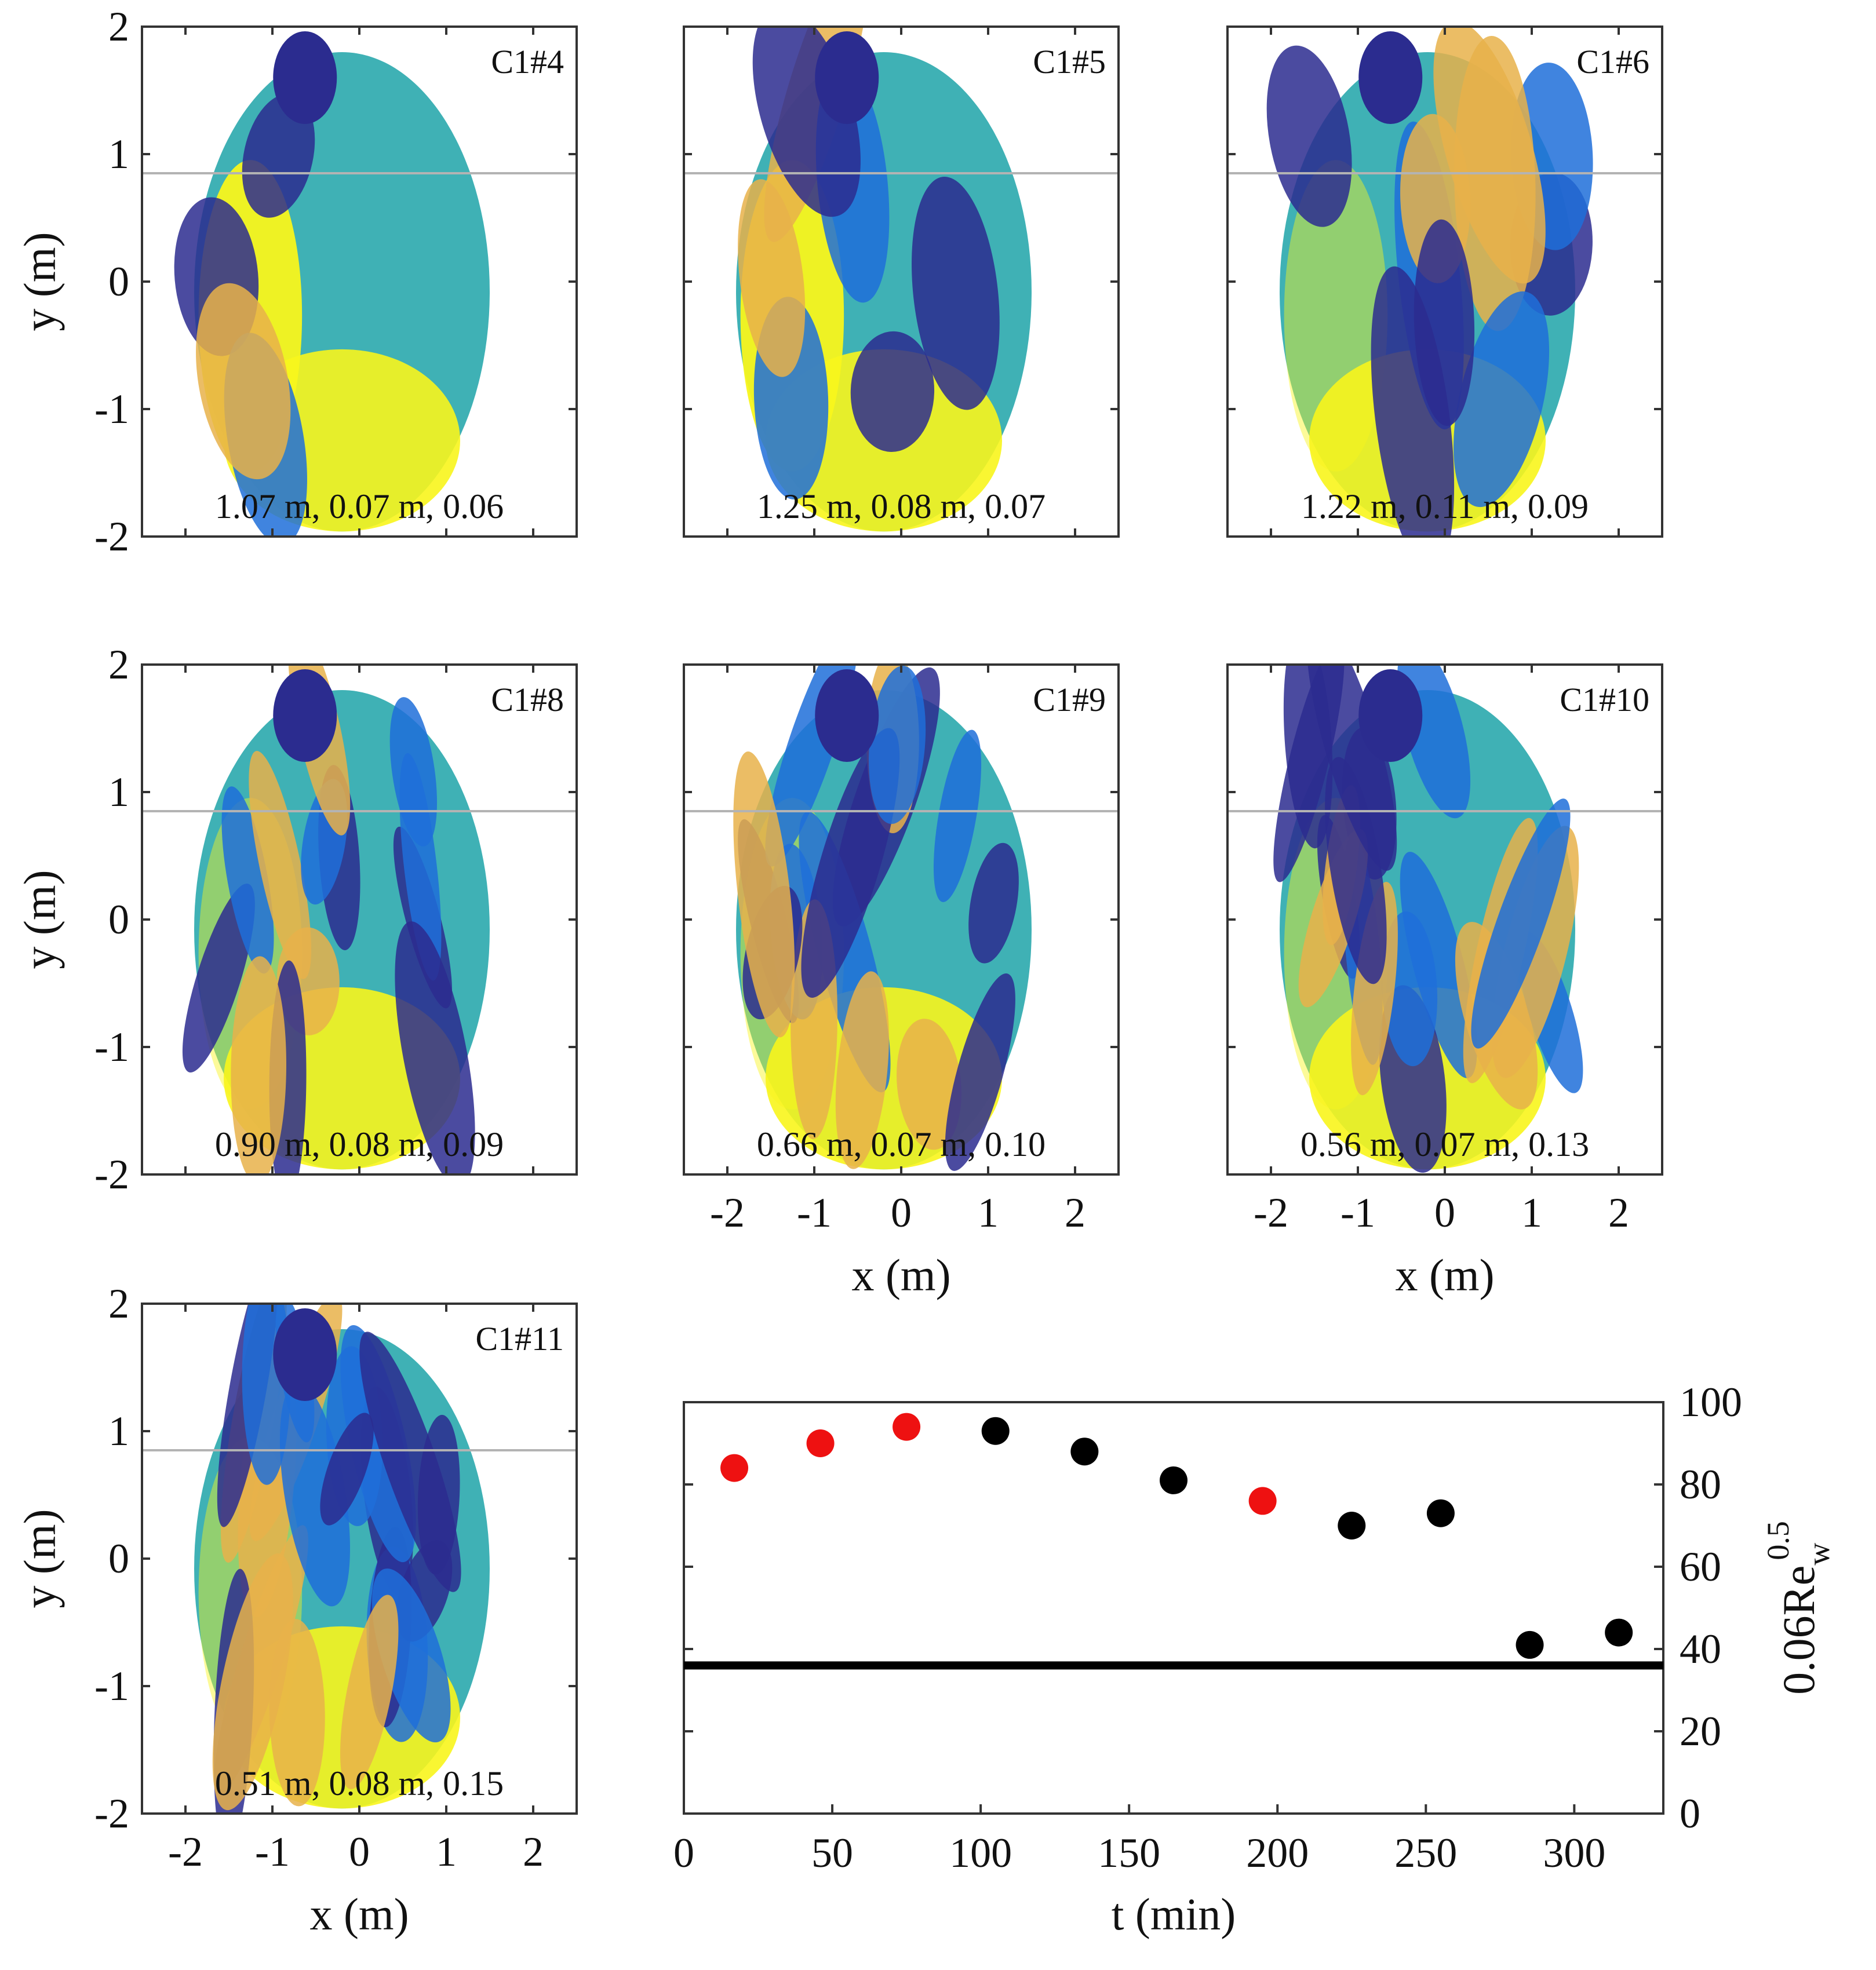 The width and height of the screenshot is (1876, 1970). I want to click on x-axis-label: x (m), so click(900, 1275).